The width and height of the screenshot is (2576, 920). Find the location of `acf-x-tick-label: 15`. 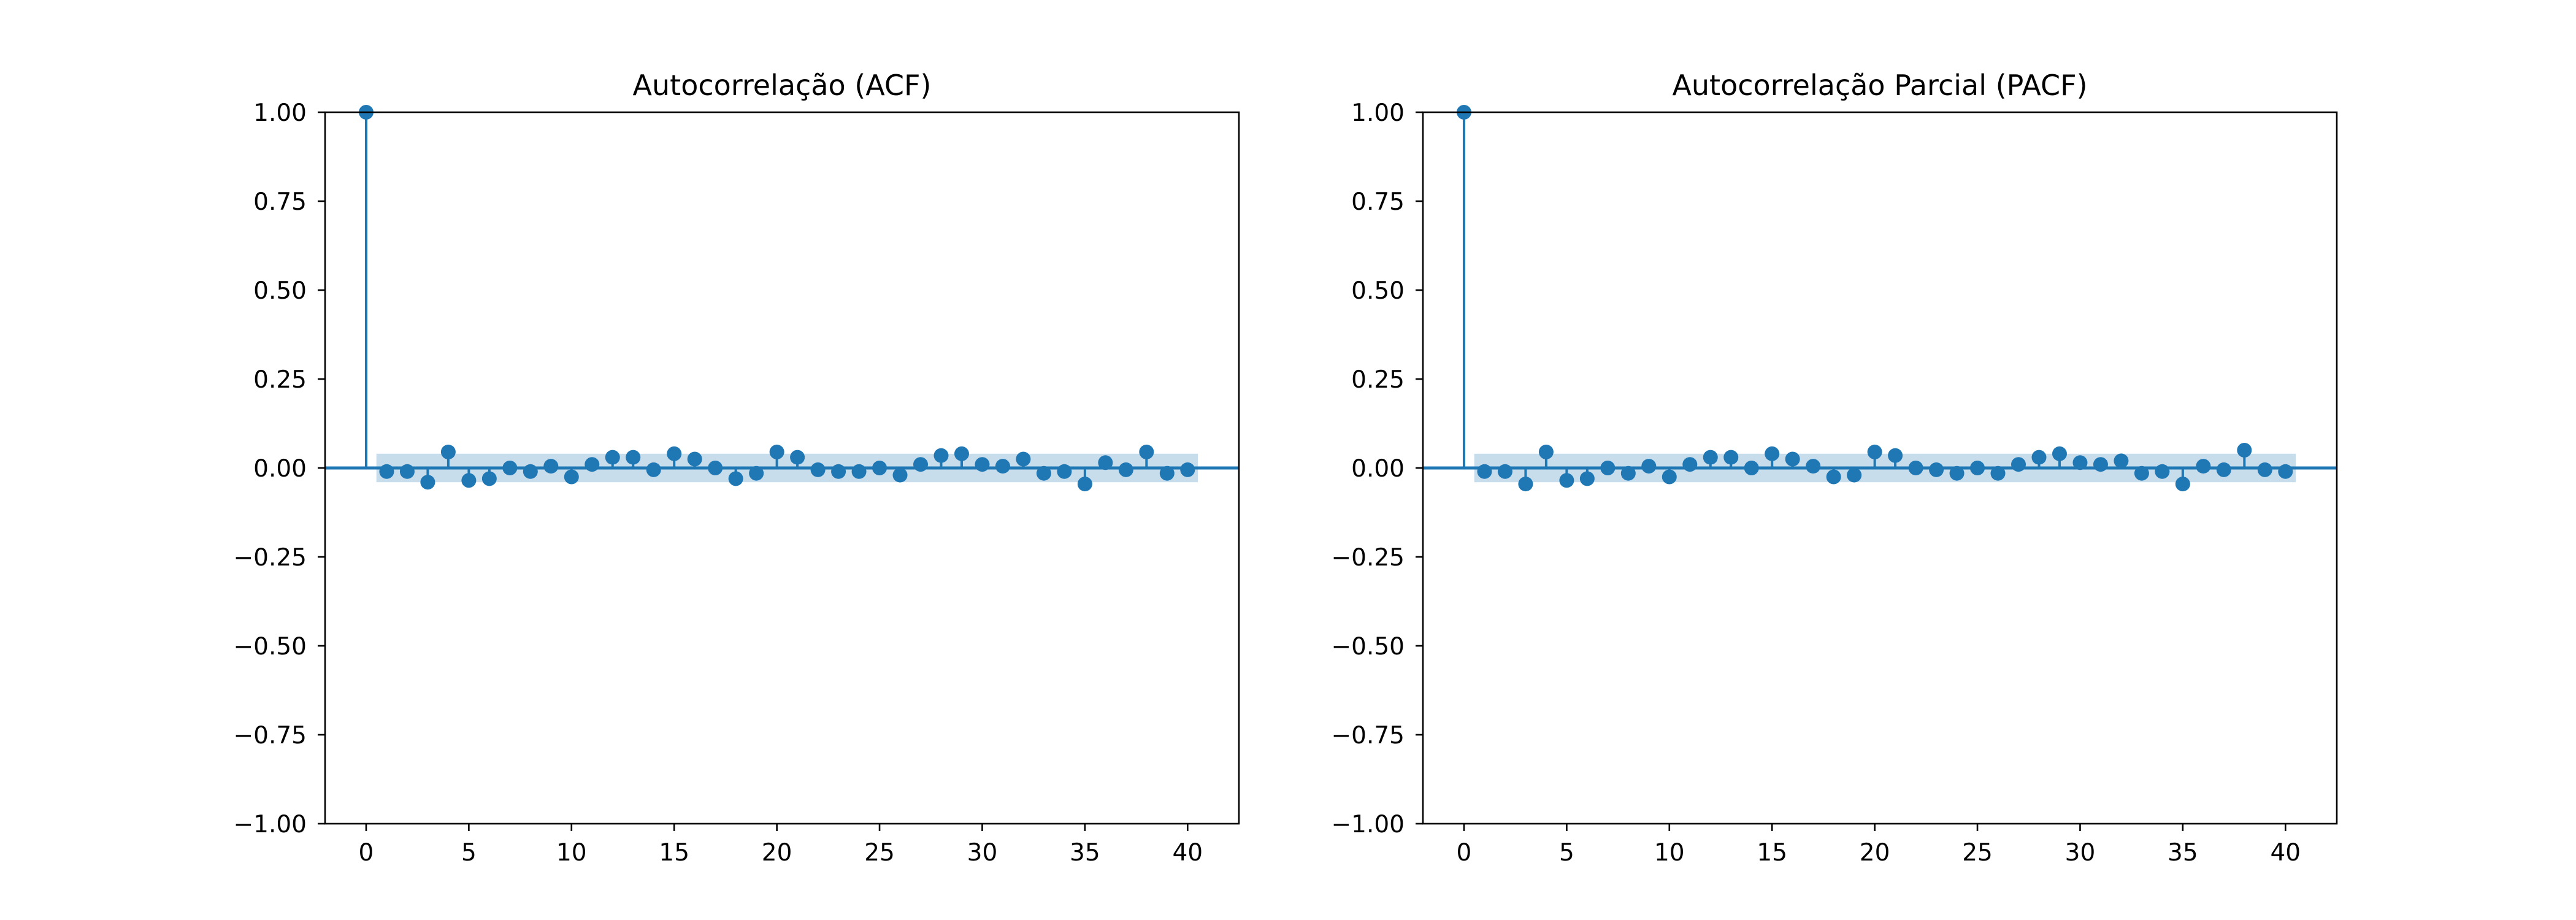

acf-x-tick-label: 15 is located at coordinates (674, 853).